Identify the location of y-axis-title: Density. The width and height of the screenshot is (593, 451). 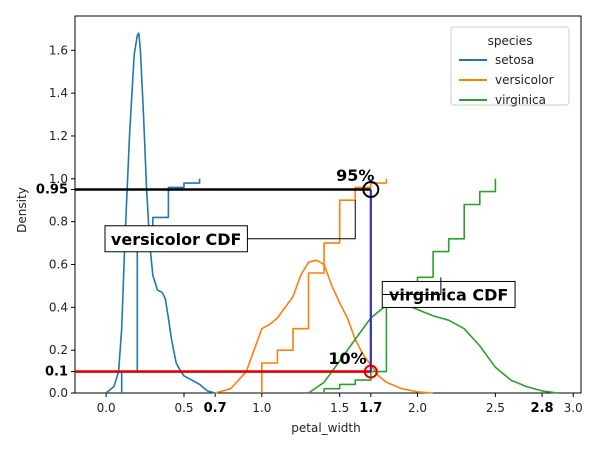
(22, 210).